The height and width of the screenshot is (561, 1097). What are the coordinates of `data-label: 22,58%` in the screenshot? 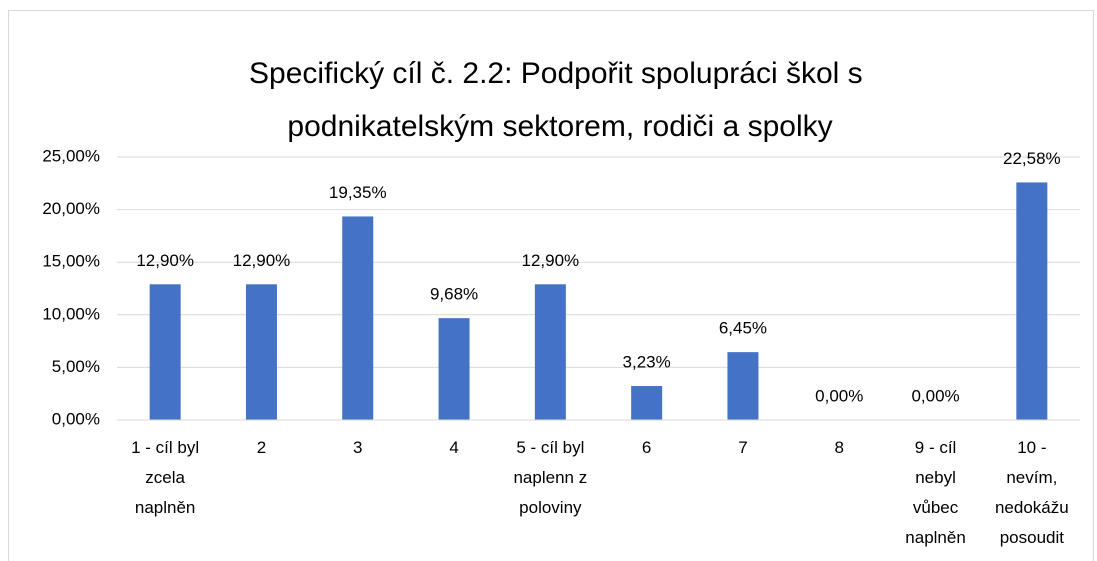 It's located at (1032, 158).